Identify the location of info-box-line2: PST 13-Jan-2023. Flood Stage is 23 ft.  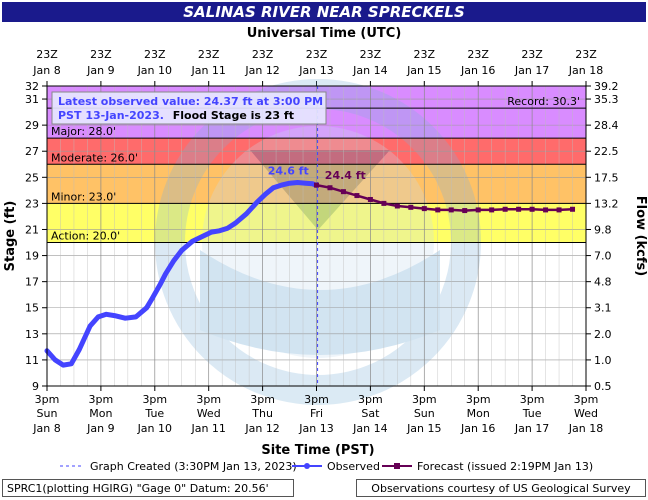
(176, 115).